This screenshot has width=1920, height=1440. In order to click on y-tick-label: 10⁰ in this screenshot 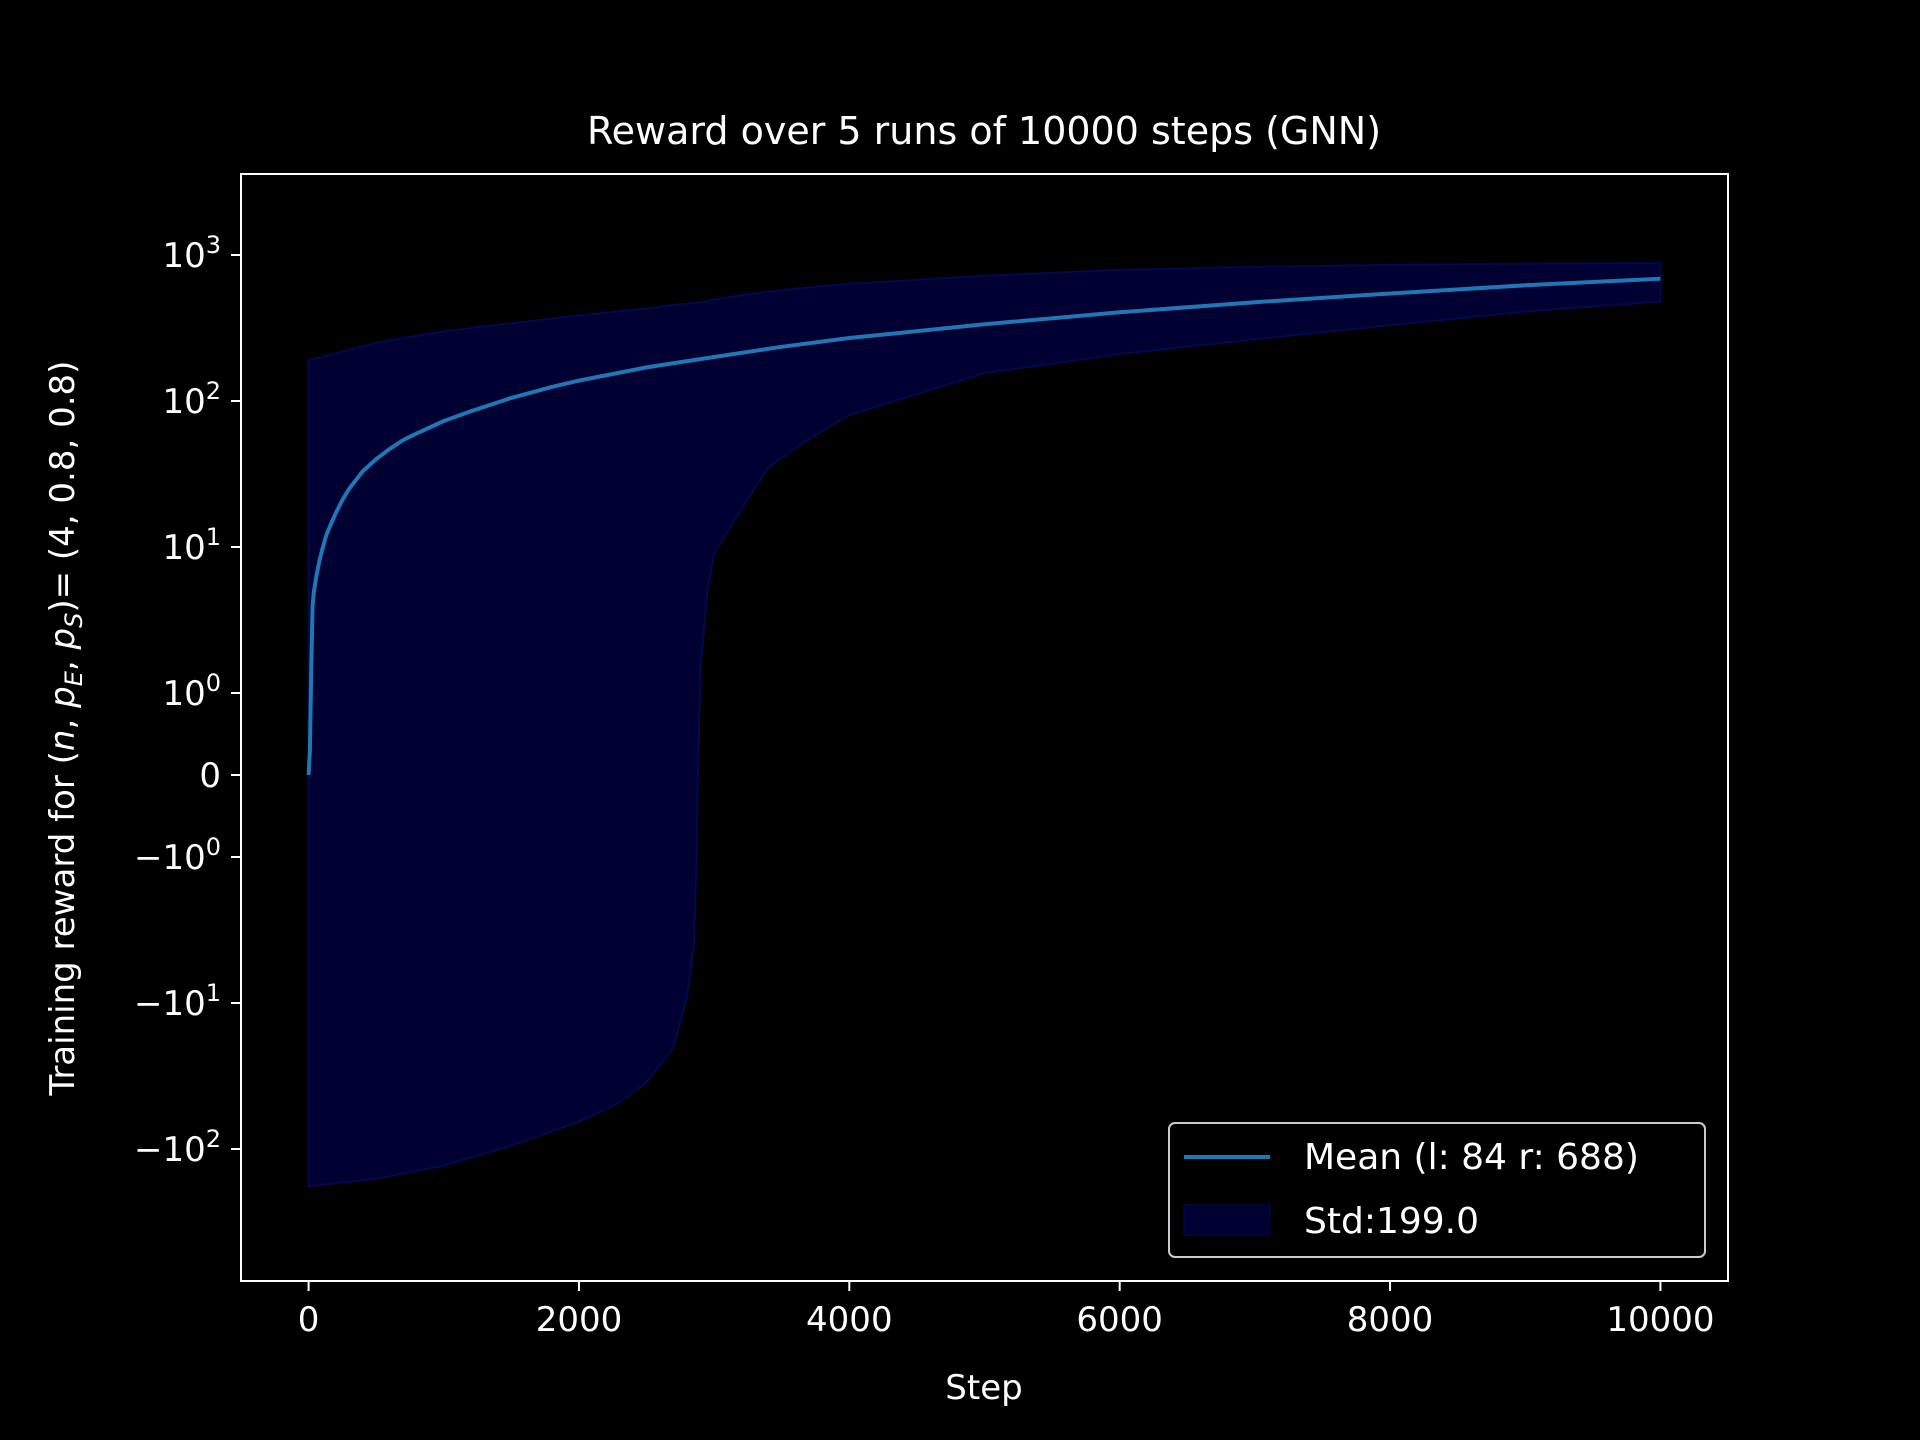, I will do `click(191, 691)`.